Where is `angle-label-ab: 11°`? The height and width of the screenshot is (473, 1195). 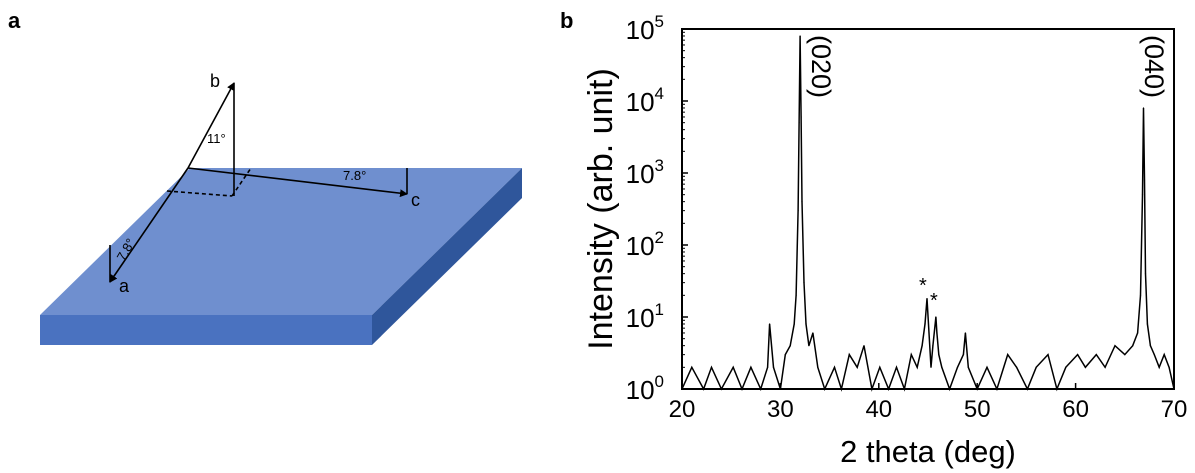 angle-label-ab: 11° is located at coordinates (216, 138).